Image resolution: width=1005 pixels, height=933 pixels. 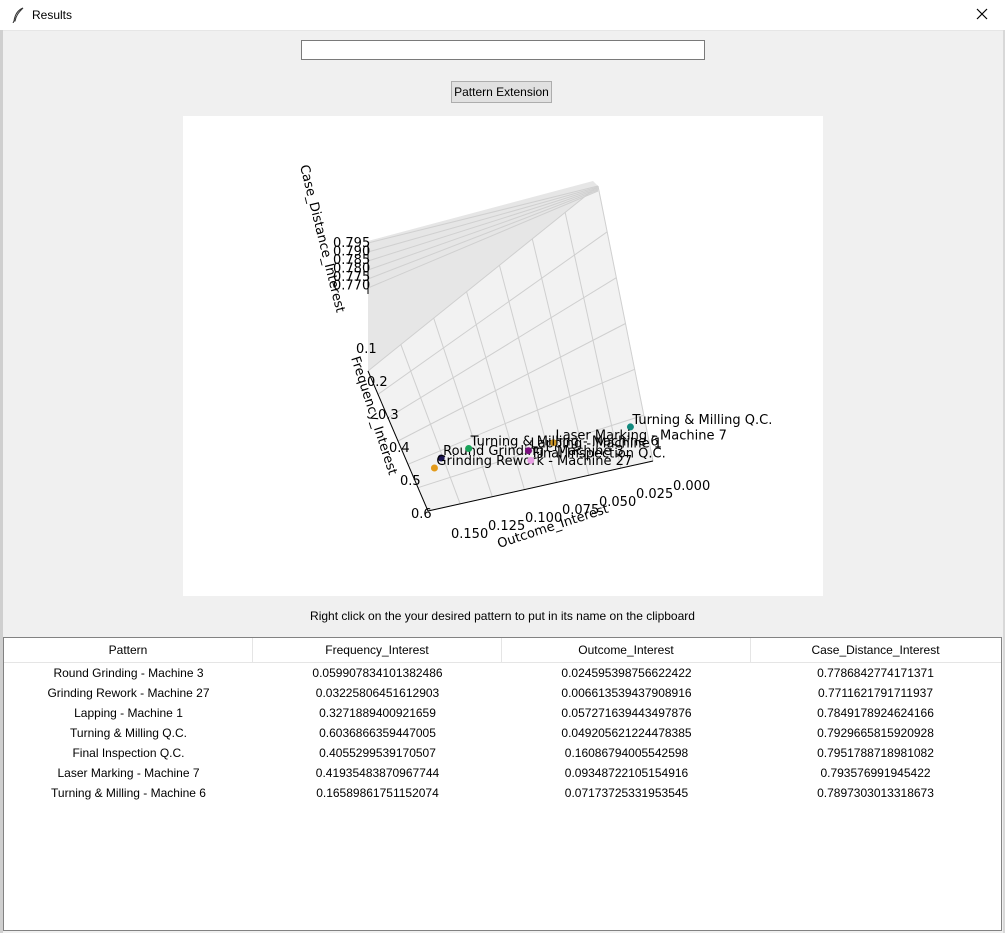 I want to click on z-tick-label: 0.780, so click(x=351, y=269).